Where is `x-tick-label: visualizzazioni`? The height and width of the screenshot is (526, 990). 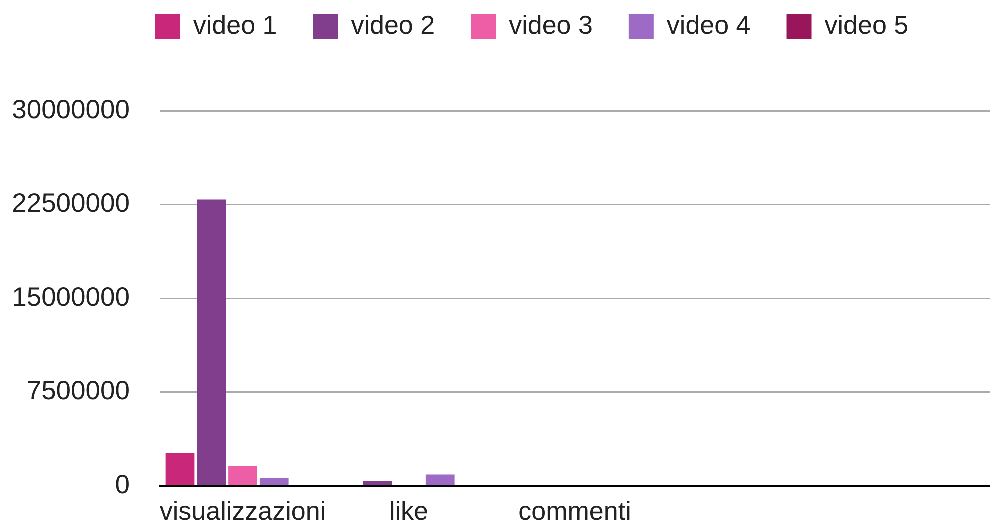 x-tick-label: visualizzazioni is located at coordinates (243, 511).